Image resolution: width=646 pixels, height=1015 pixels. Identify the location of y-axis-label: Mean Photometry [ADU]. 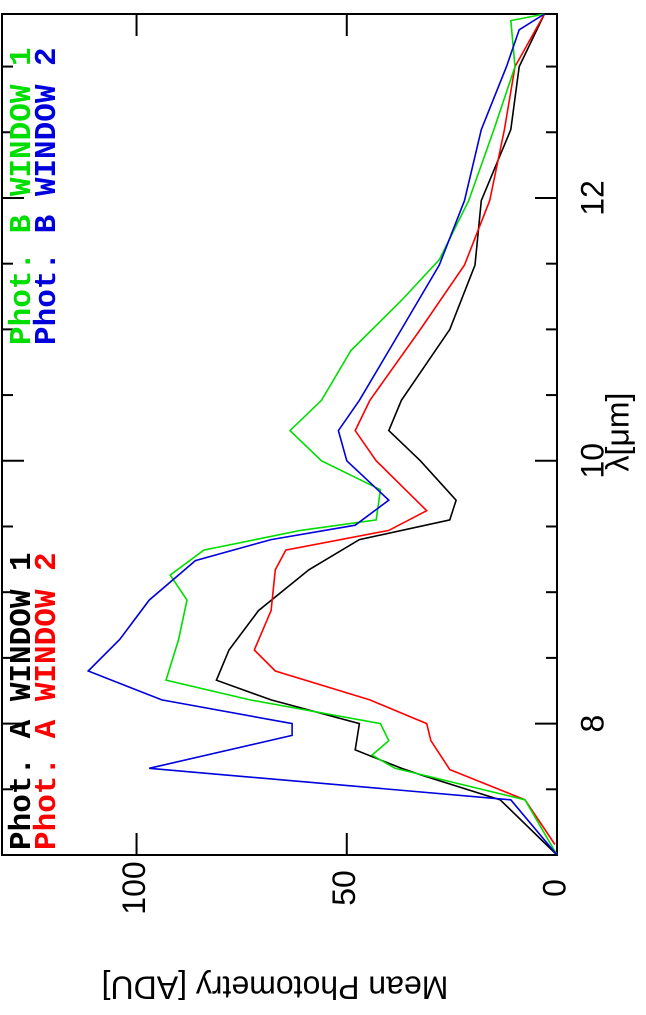
(275, 988).